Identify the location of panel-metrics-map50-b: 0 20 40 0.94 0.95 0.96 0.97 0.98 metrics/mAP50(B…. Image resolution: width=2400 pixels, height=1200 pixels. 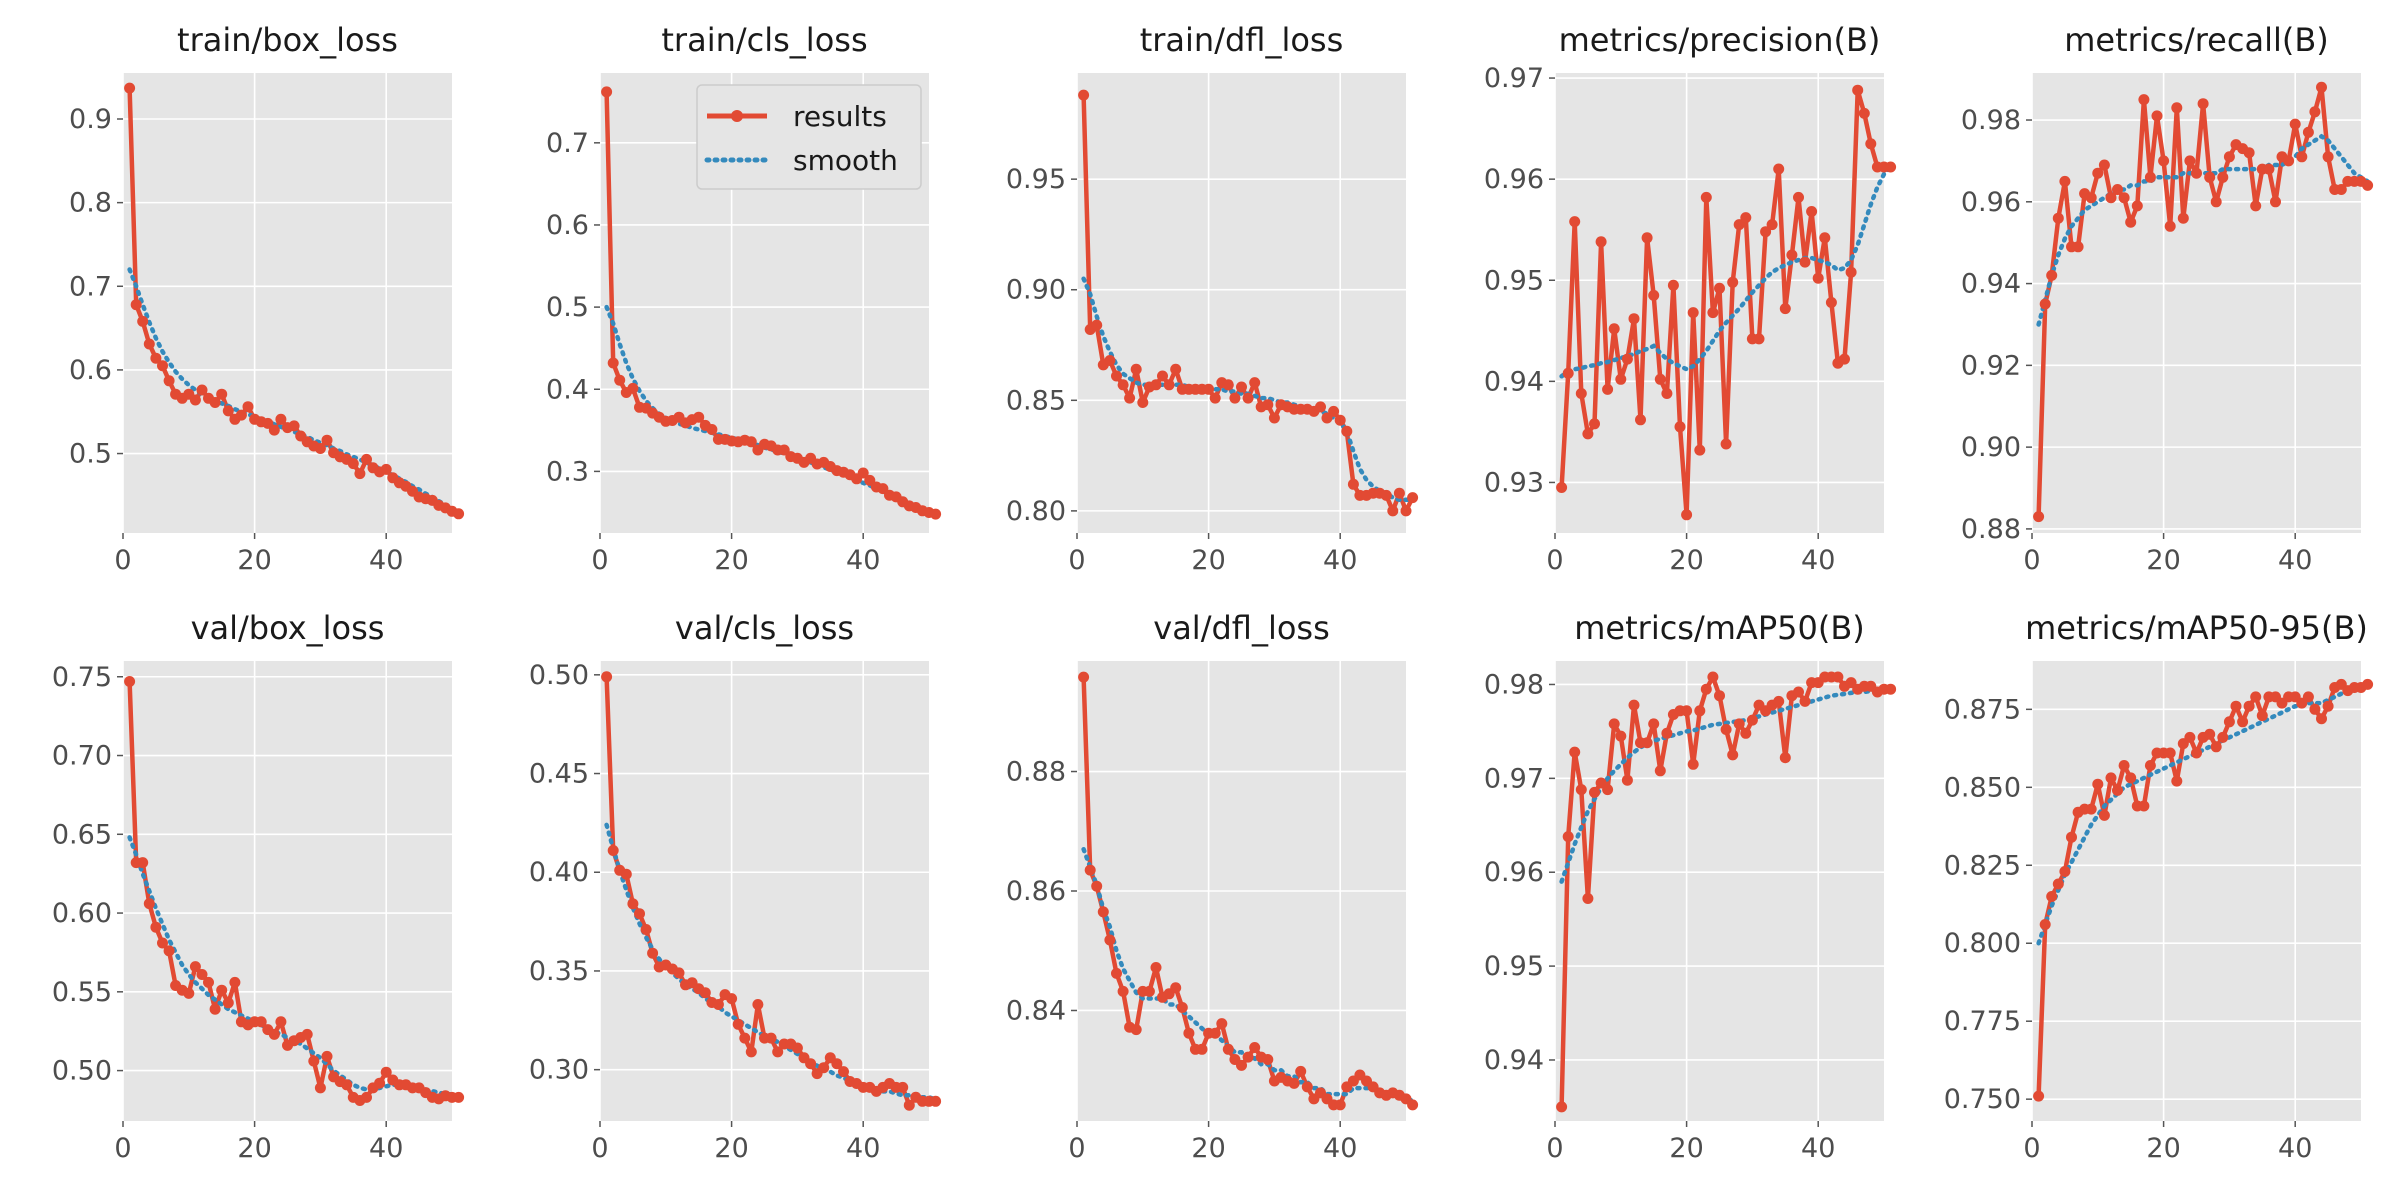
(1690, 886).